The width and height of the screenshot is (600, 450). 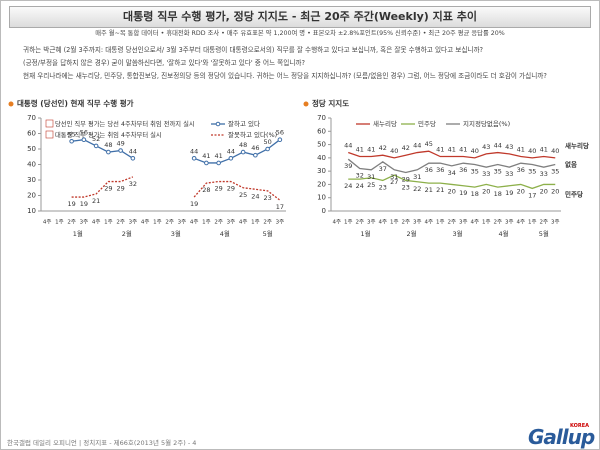 What do you see at coordinates (429, 144) in the screenshot?
I see `data-label: 45` at bounding box center [429, 144].